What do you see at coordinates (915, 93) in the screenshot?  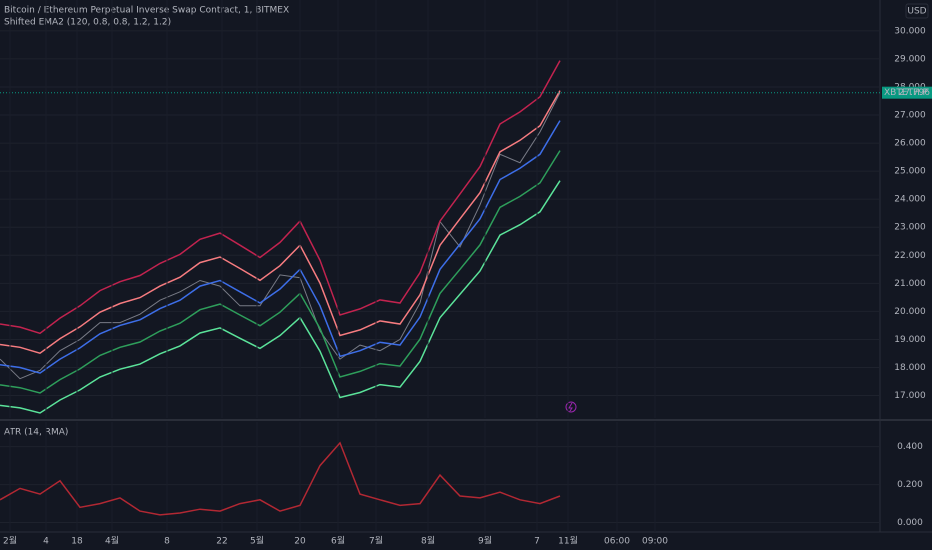 I see `price-tag-value: 27.796` at bounding box center [915, 93].